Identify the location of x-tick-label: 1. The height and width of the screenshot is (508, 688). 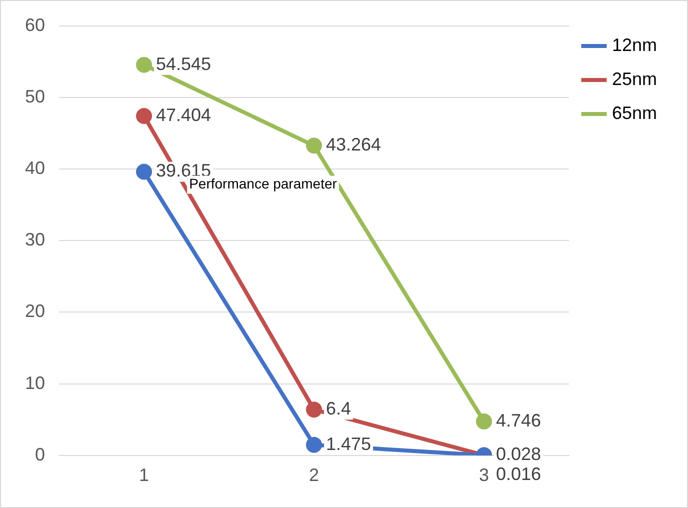
(144, 475).